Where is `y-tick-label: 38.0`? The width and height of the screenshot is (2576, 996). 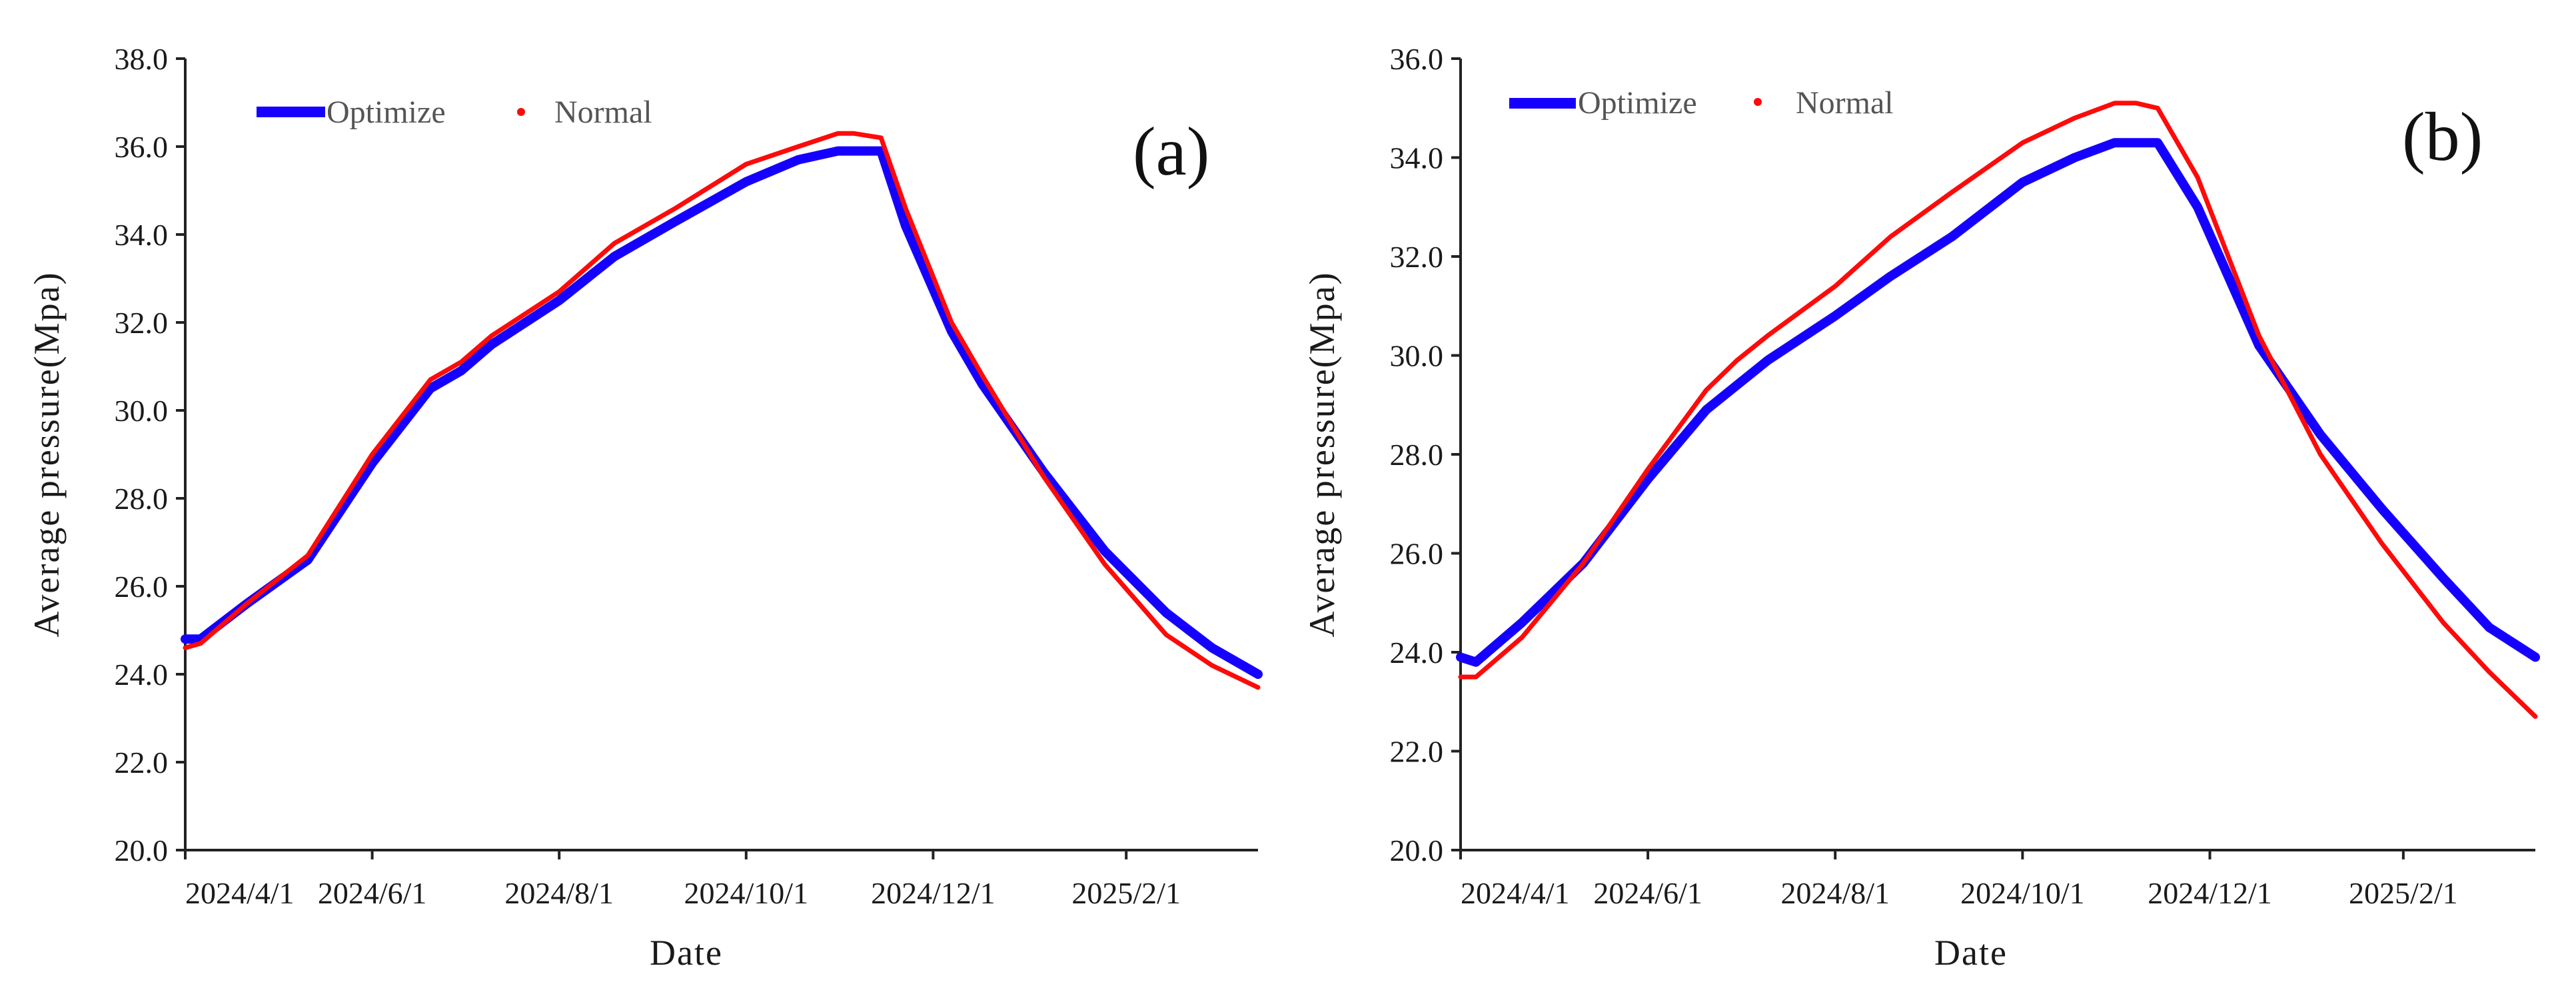 y-tick-label: 38.0 is located at coordinates (142, 59).